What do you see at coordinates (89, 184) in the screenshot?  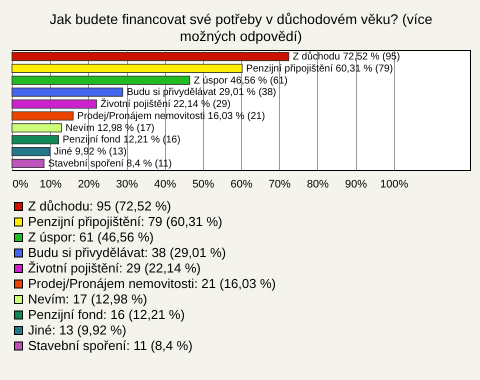 I see `x-tick-label: 20%` at bounding box center [89, 184].